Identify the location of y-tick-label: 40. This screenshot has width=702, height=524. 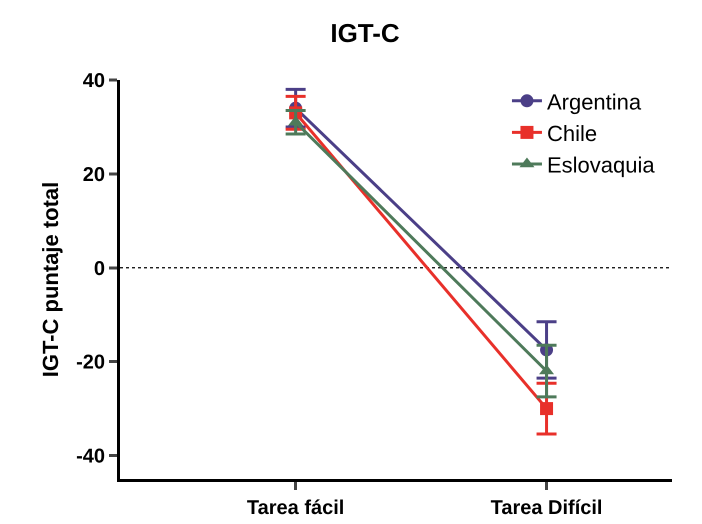
(93, 81).